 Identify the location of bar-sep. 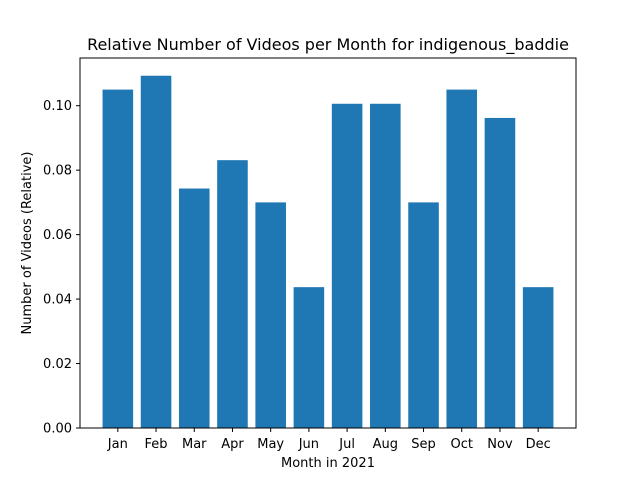
(423, 315).